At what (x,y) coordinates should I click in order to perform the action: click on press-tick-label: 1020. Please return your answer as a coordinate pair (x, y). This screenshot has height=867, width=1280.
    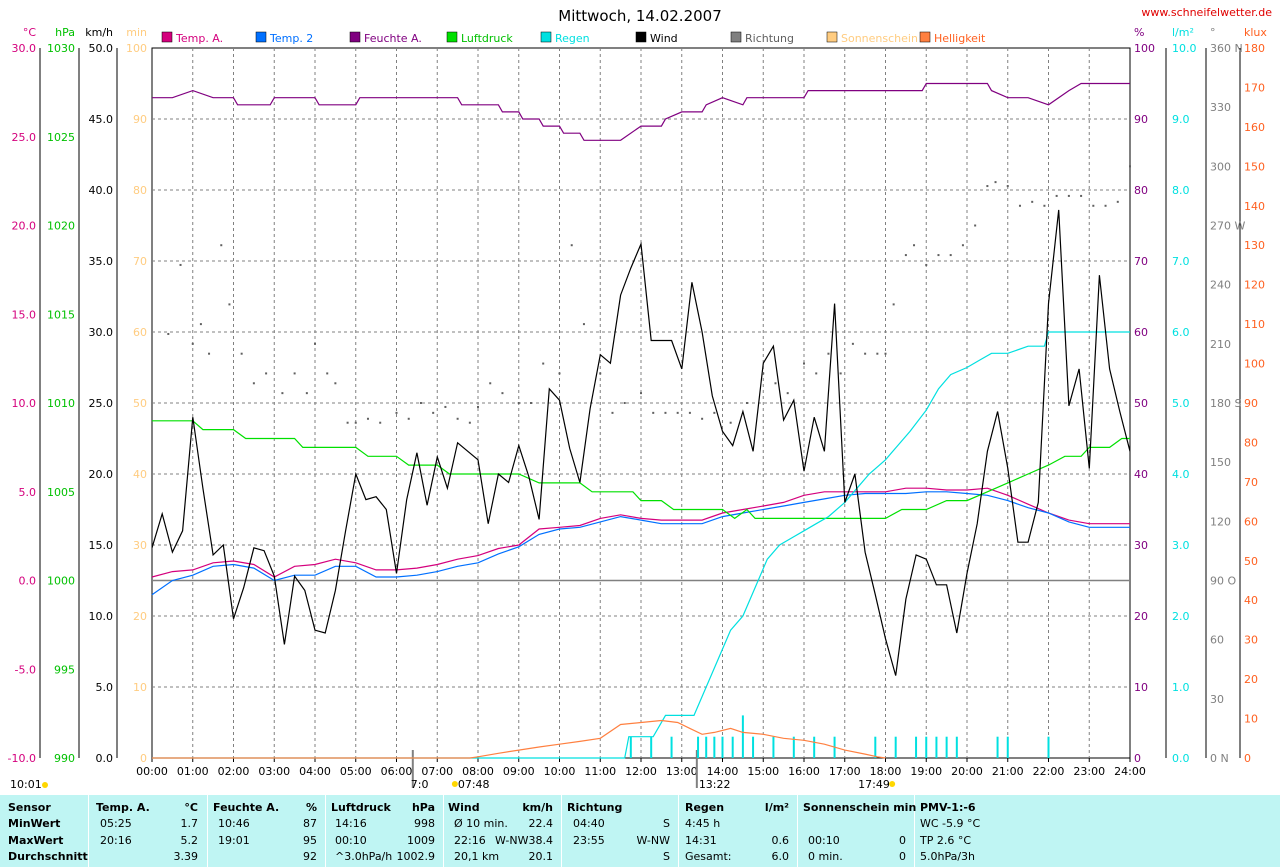
    Looking at the image, I should click on (61, 226).